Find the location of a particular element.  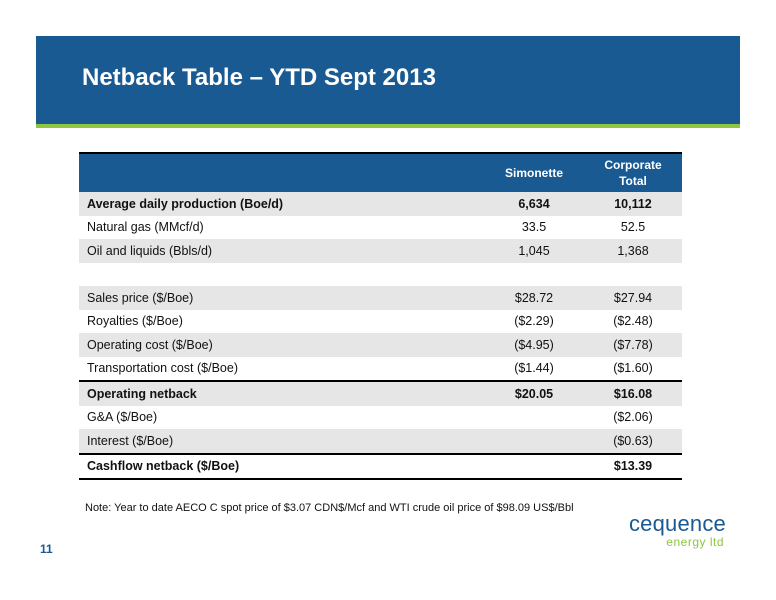

table-row: Interest ($/Boe) ($0.63) is located at coordinates (380, 441).